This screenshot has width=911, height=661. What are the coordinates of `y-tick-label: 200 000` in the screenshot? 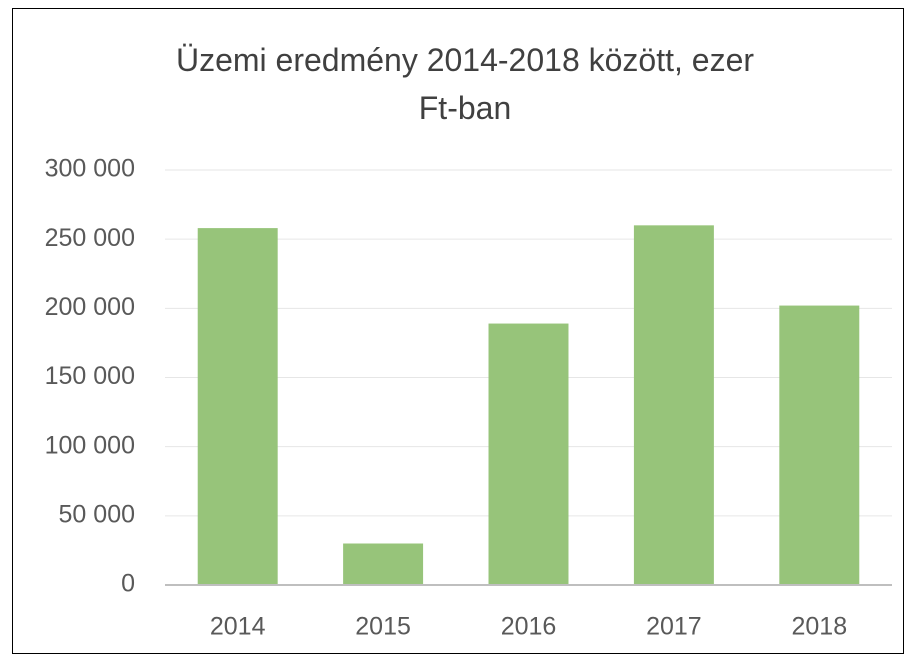 It's located at (90, 307).